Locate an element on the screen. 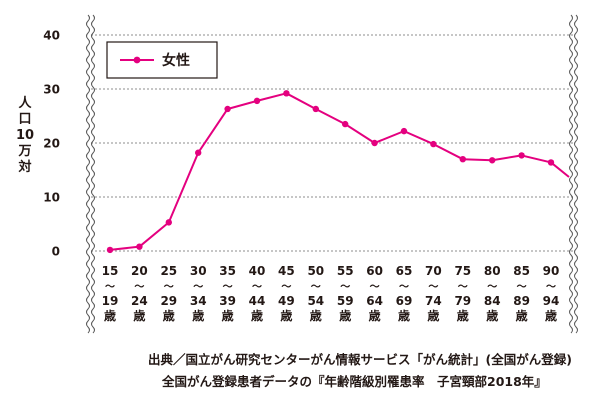 The image size is (600, 400). x-tick-label: 55 〜59歳 is located at coordinates (345, 293).